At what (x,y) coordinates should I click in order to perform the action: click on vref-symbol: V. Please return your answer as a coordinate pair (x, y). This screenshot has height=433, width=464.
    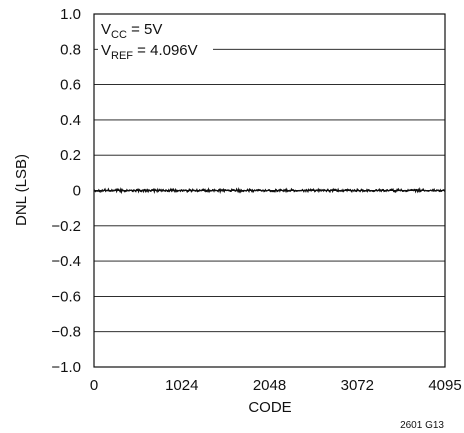
    Looking at the image, I should click on (106, 50).